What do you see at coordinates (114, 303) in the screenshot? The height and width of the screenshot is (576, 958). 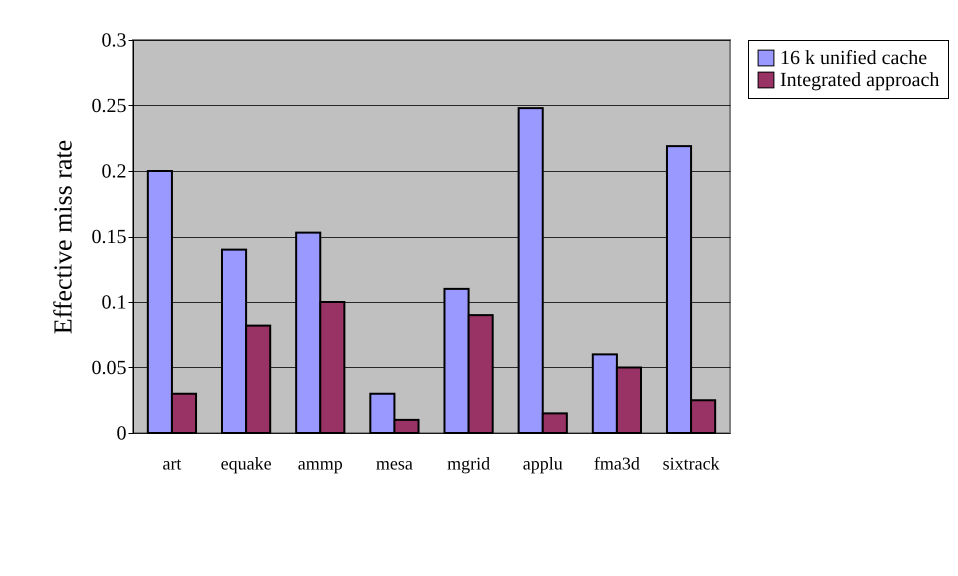 I see `y-tick-label: 0.1` at bounding box center [114, 303].